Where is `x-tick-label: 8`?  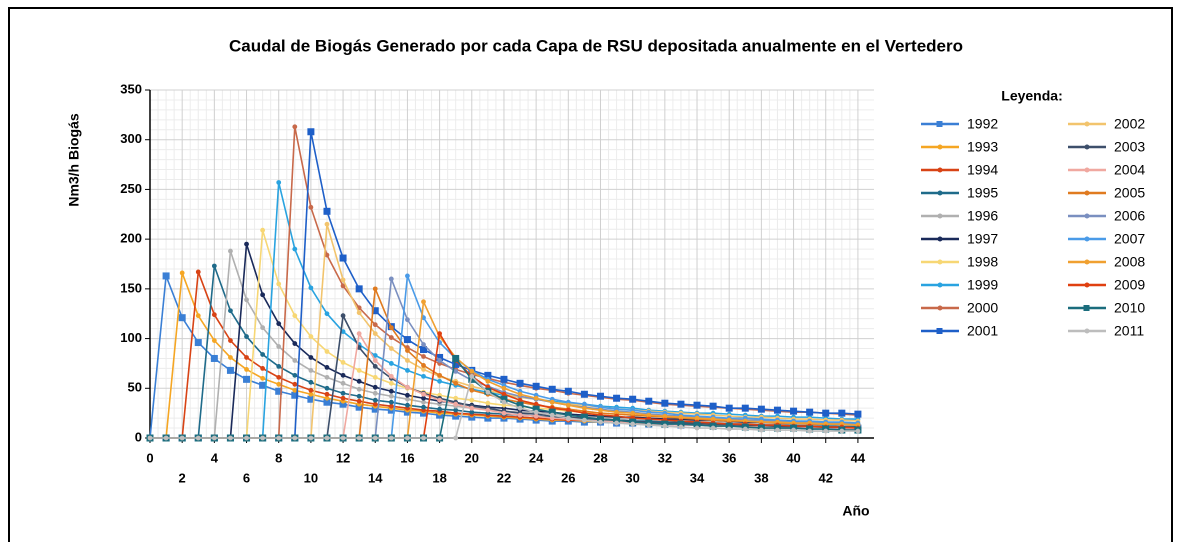
x-tick-label: 8 is located at coordinates (278, 457).